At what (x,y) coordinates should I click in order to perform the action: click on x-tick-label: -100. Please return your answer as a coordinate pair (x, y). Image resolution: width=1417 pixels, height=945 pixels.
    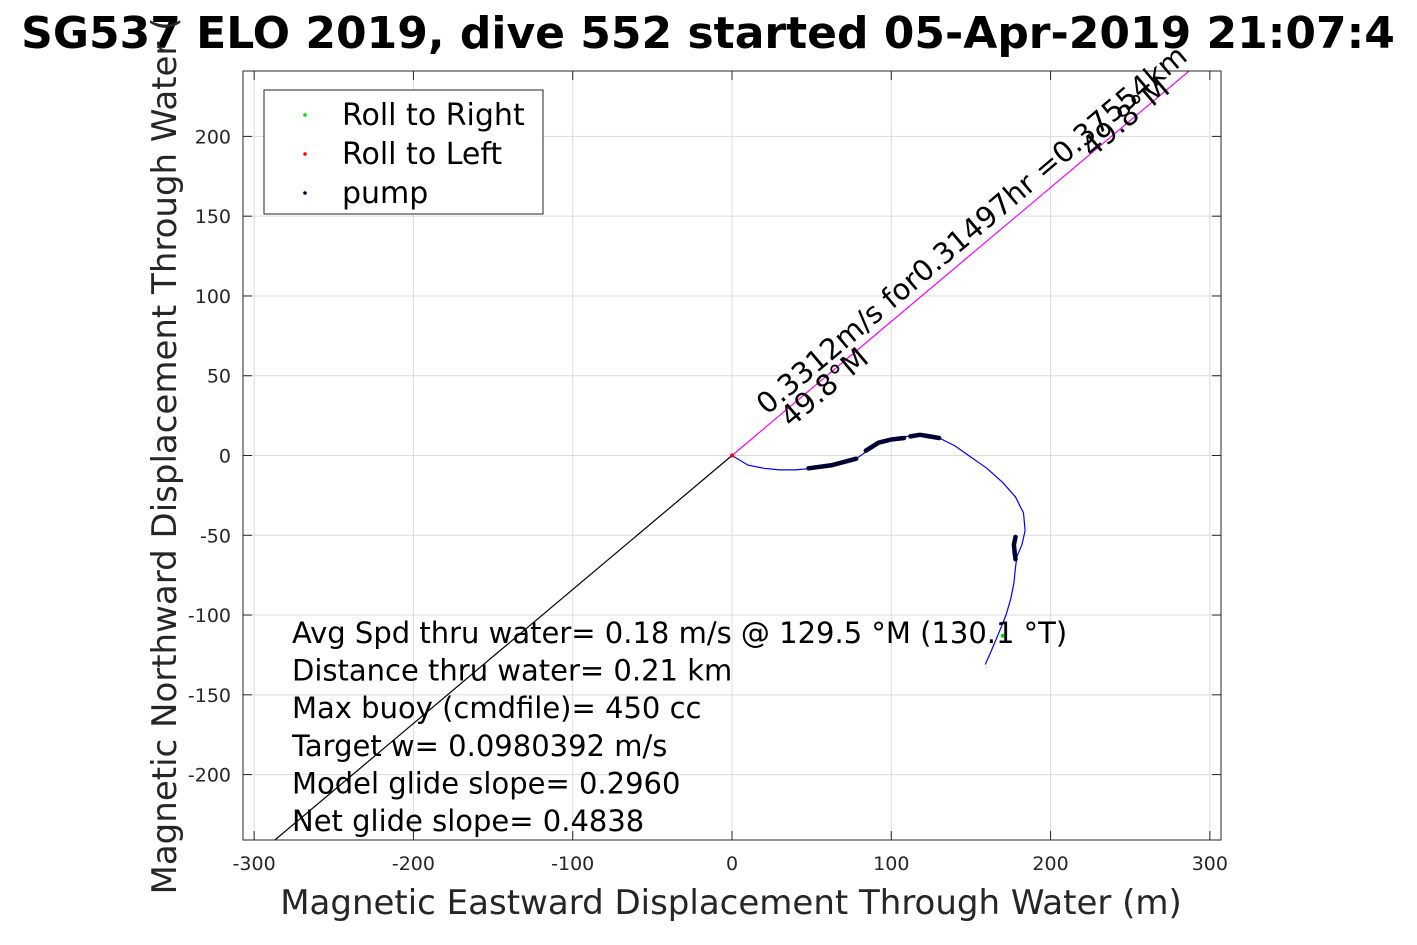
    Looking at the image, I should click on (572, 864).